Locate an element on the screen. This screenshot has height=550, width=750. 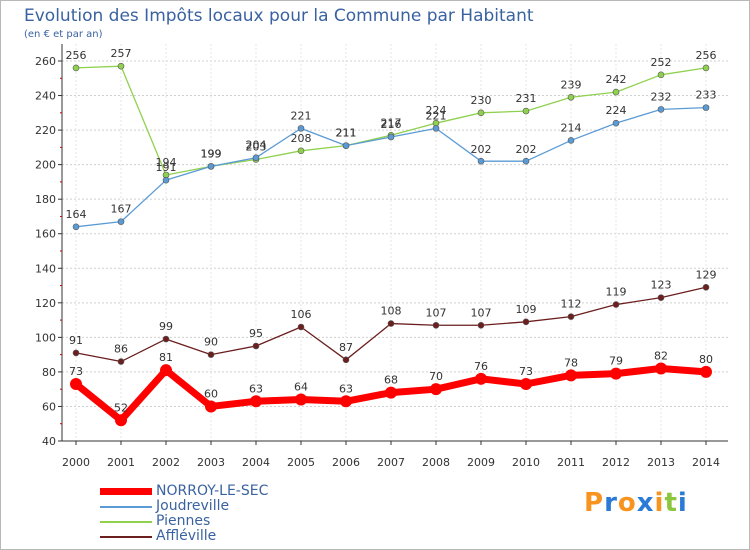
data-label: 78 is located at coordinates (571, 362).